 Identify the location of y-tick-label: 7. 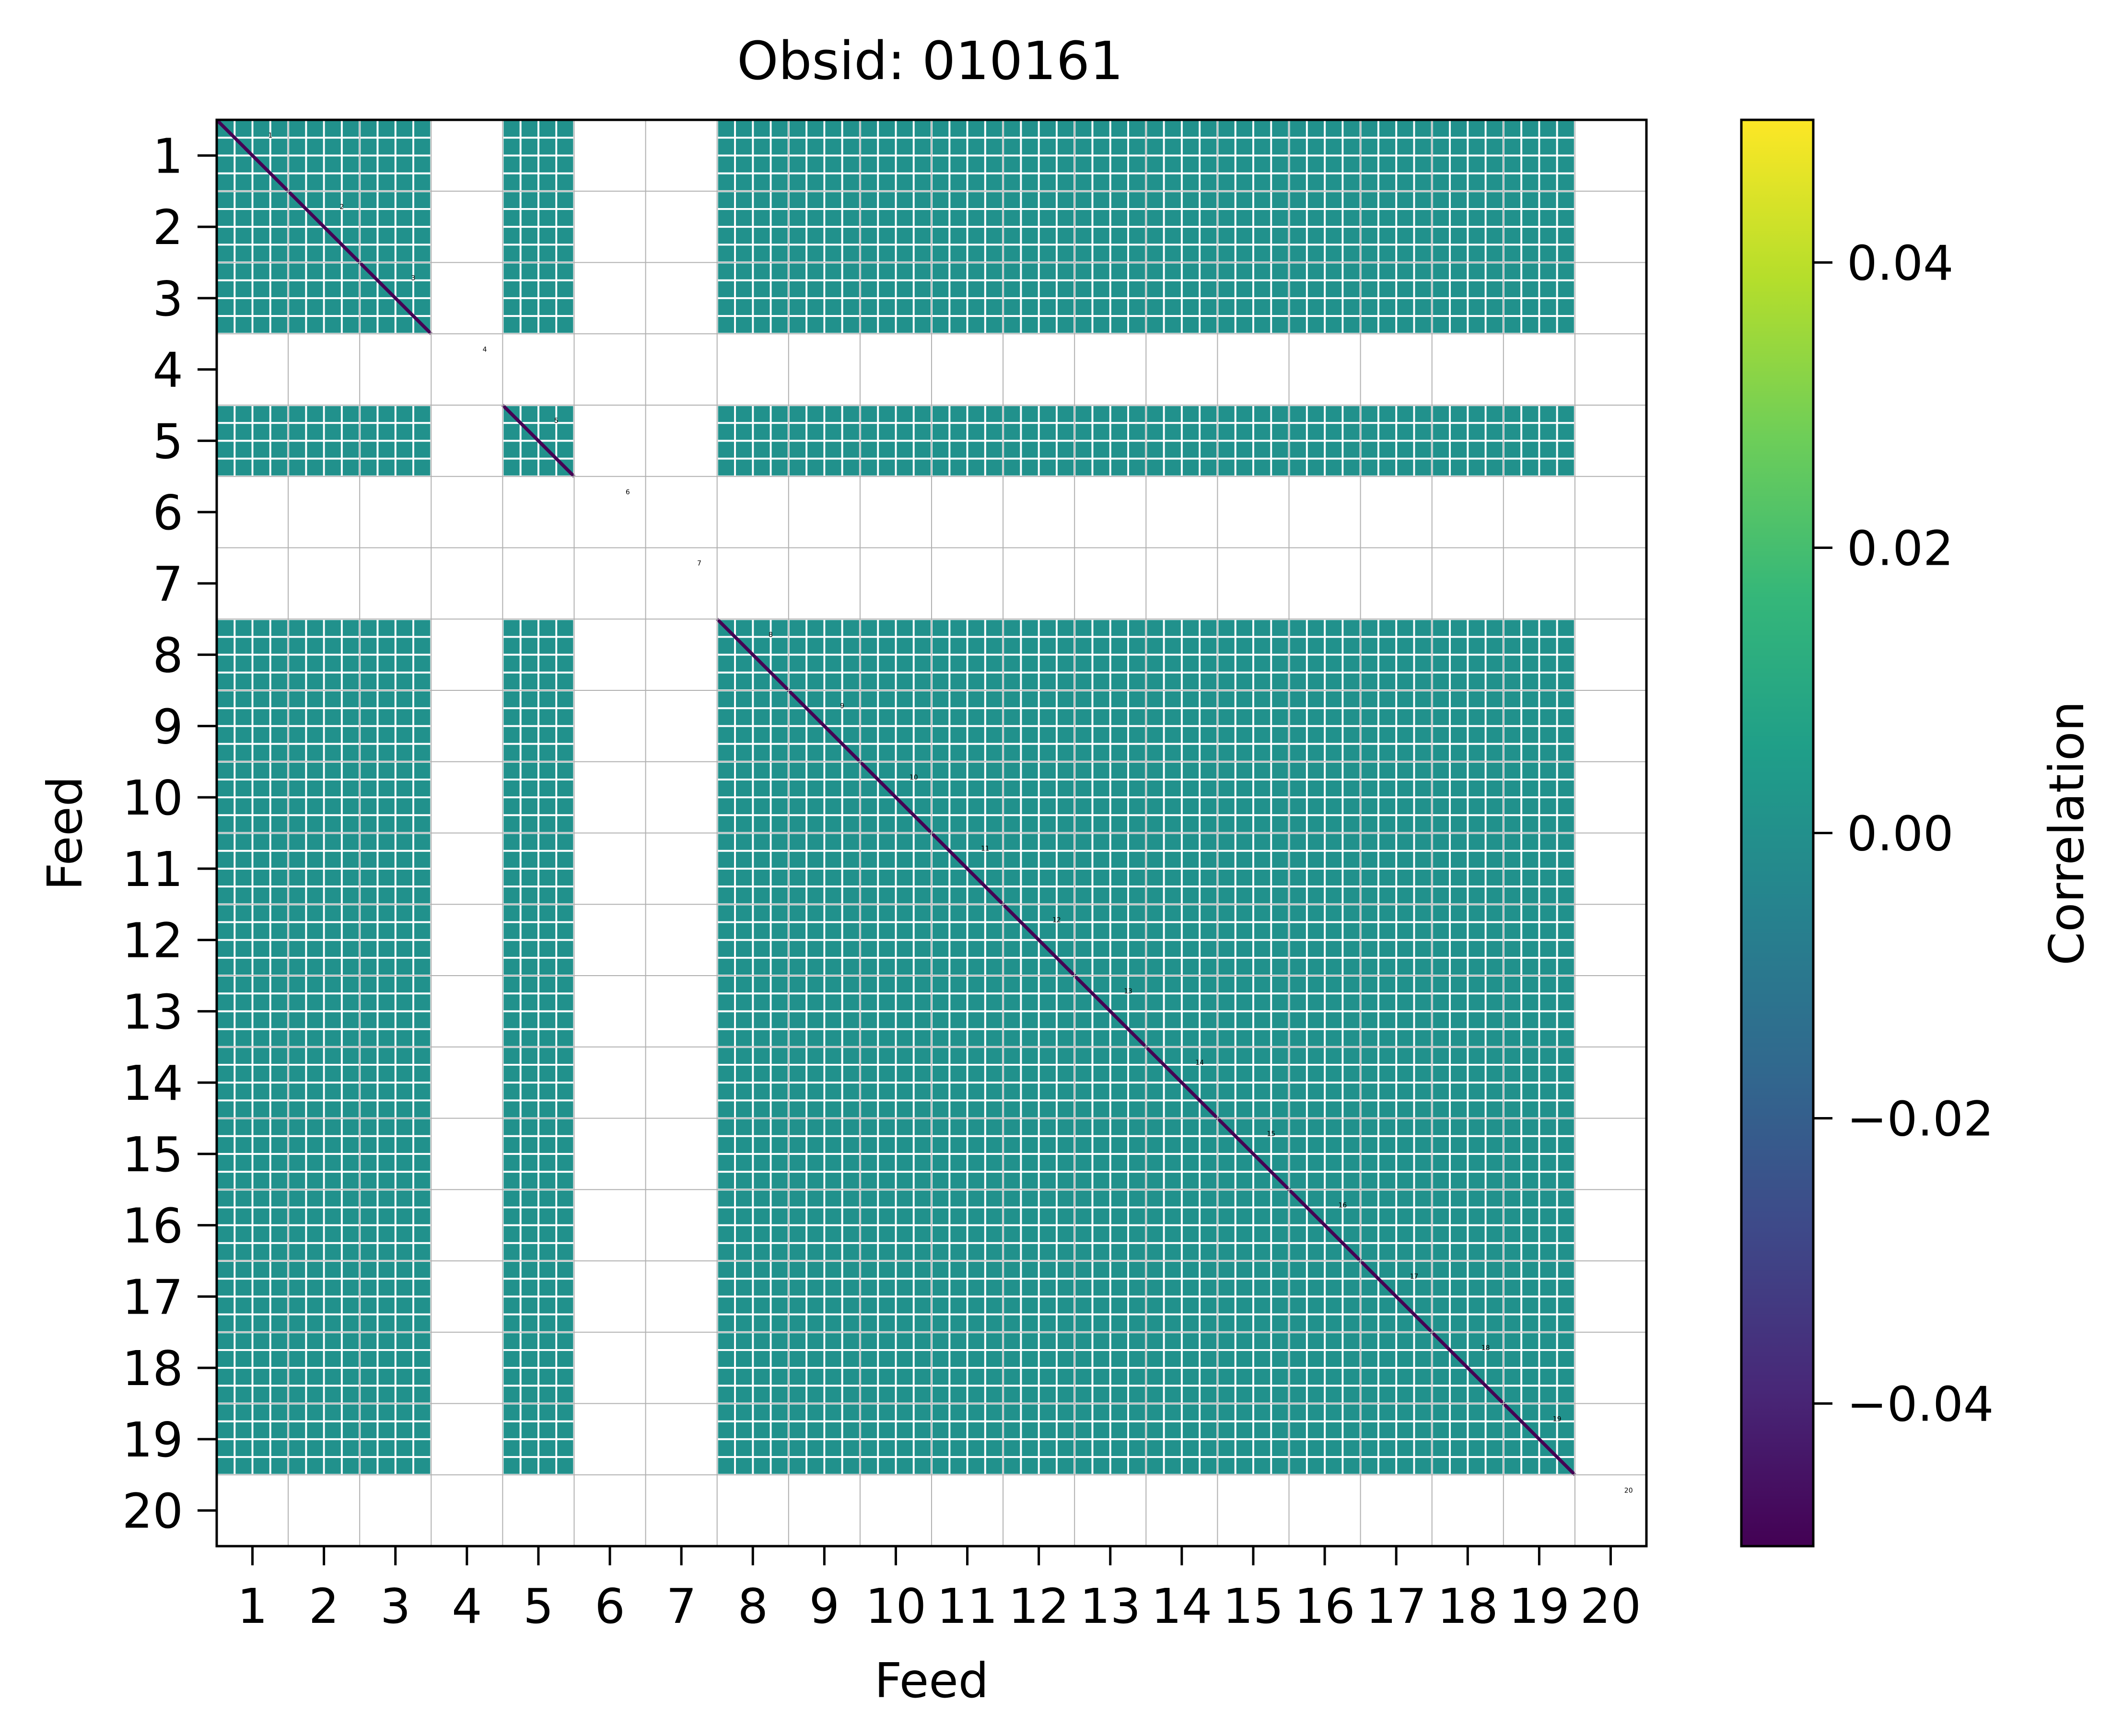
(167, 584).